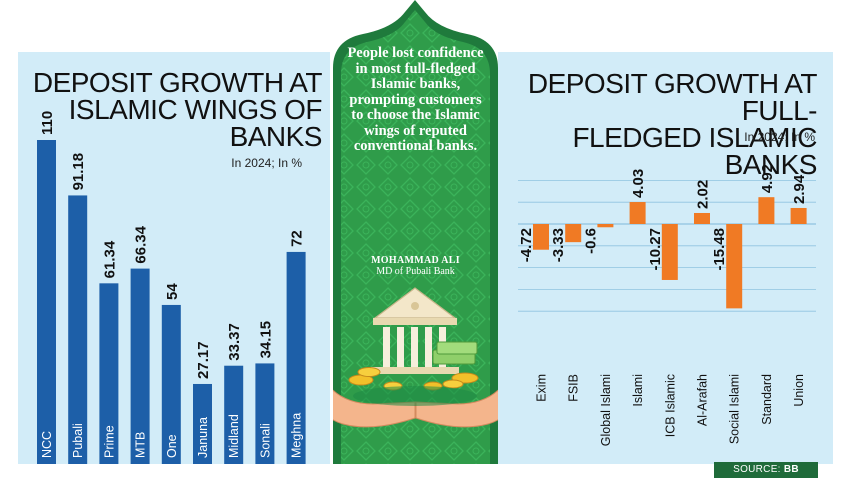 The image size is (857, 482). What do you see at coordinates (703, 400) in the screenshot?
I see `category-label: Al-Arafah` at bounding box center [703, 400].